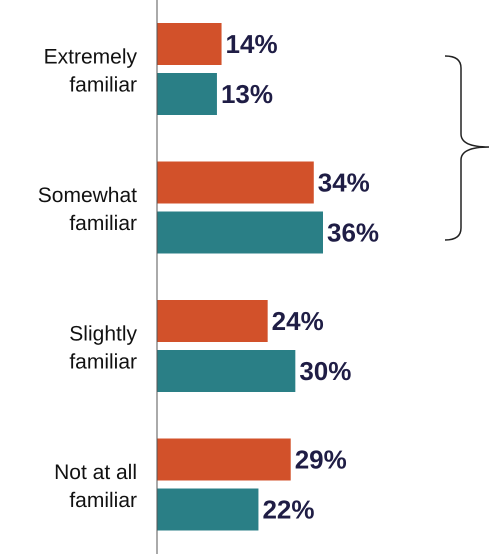 Image resolution: width=489 pixels, height=554 pixels. Describe the element at coordinates (91, 70) in the screenshot. I see `y-tick-label: Extremely familiar` at that location.